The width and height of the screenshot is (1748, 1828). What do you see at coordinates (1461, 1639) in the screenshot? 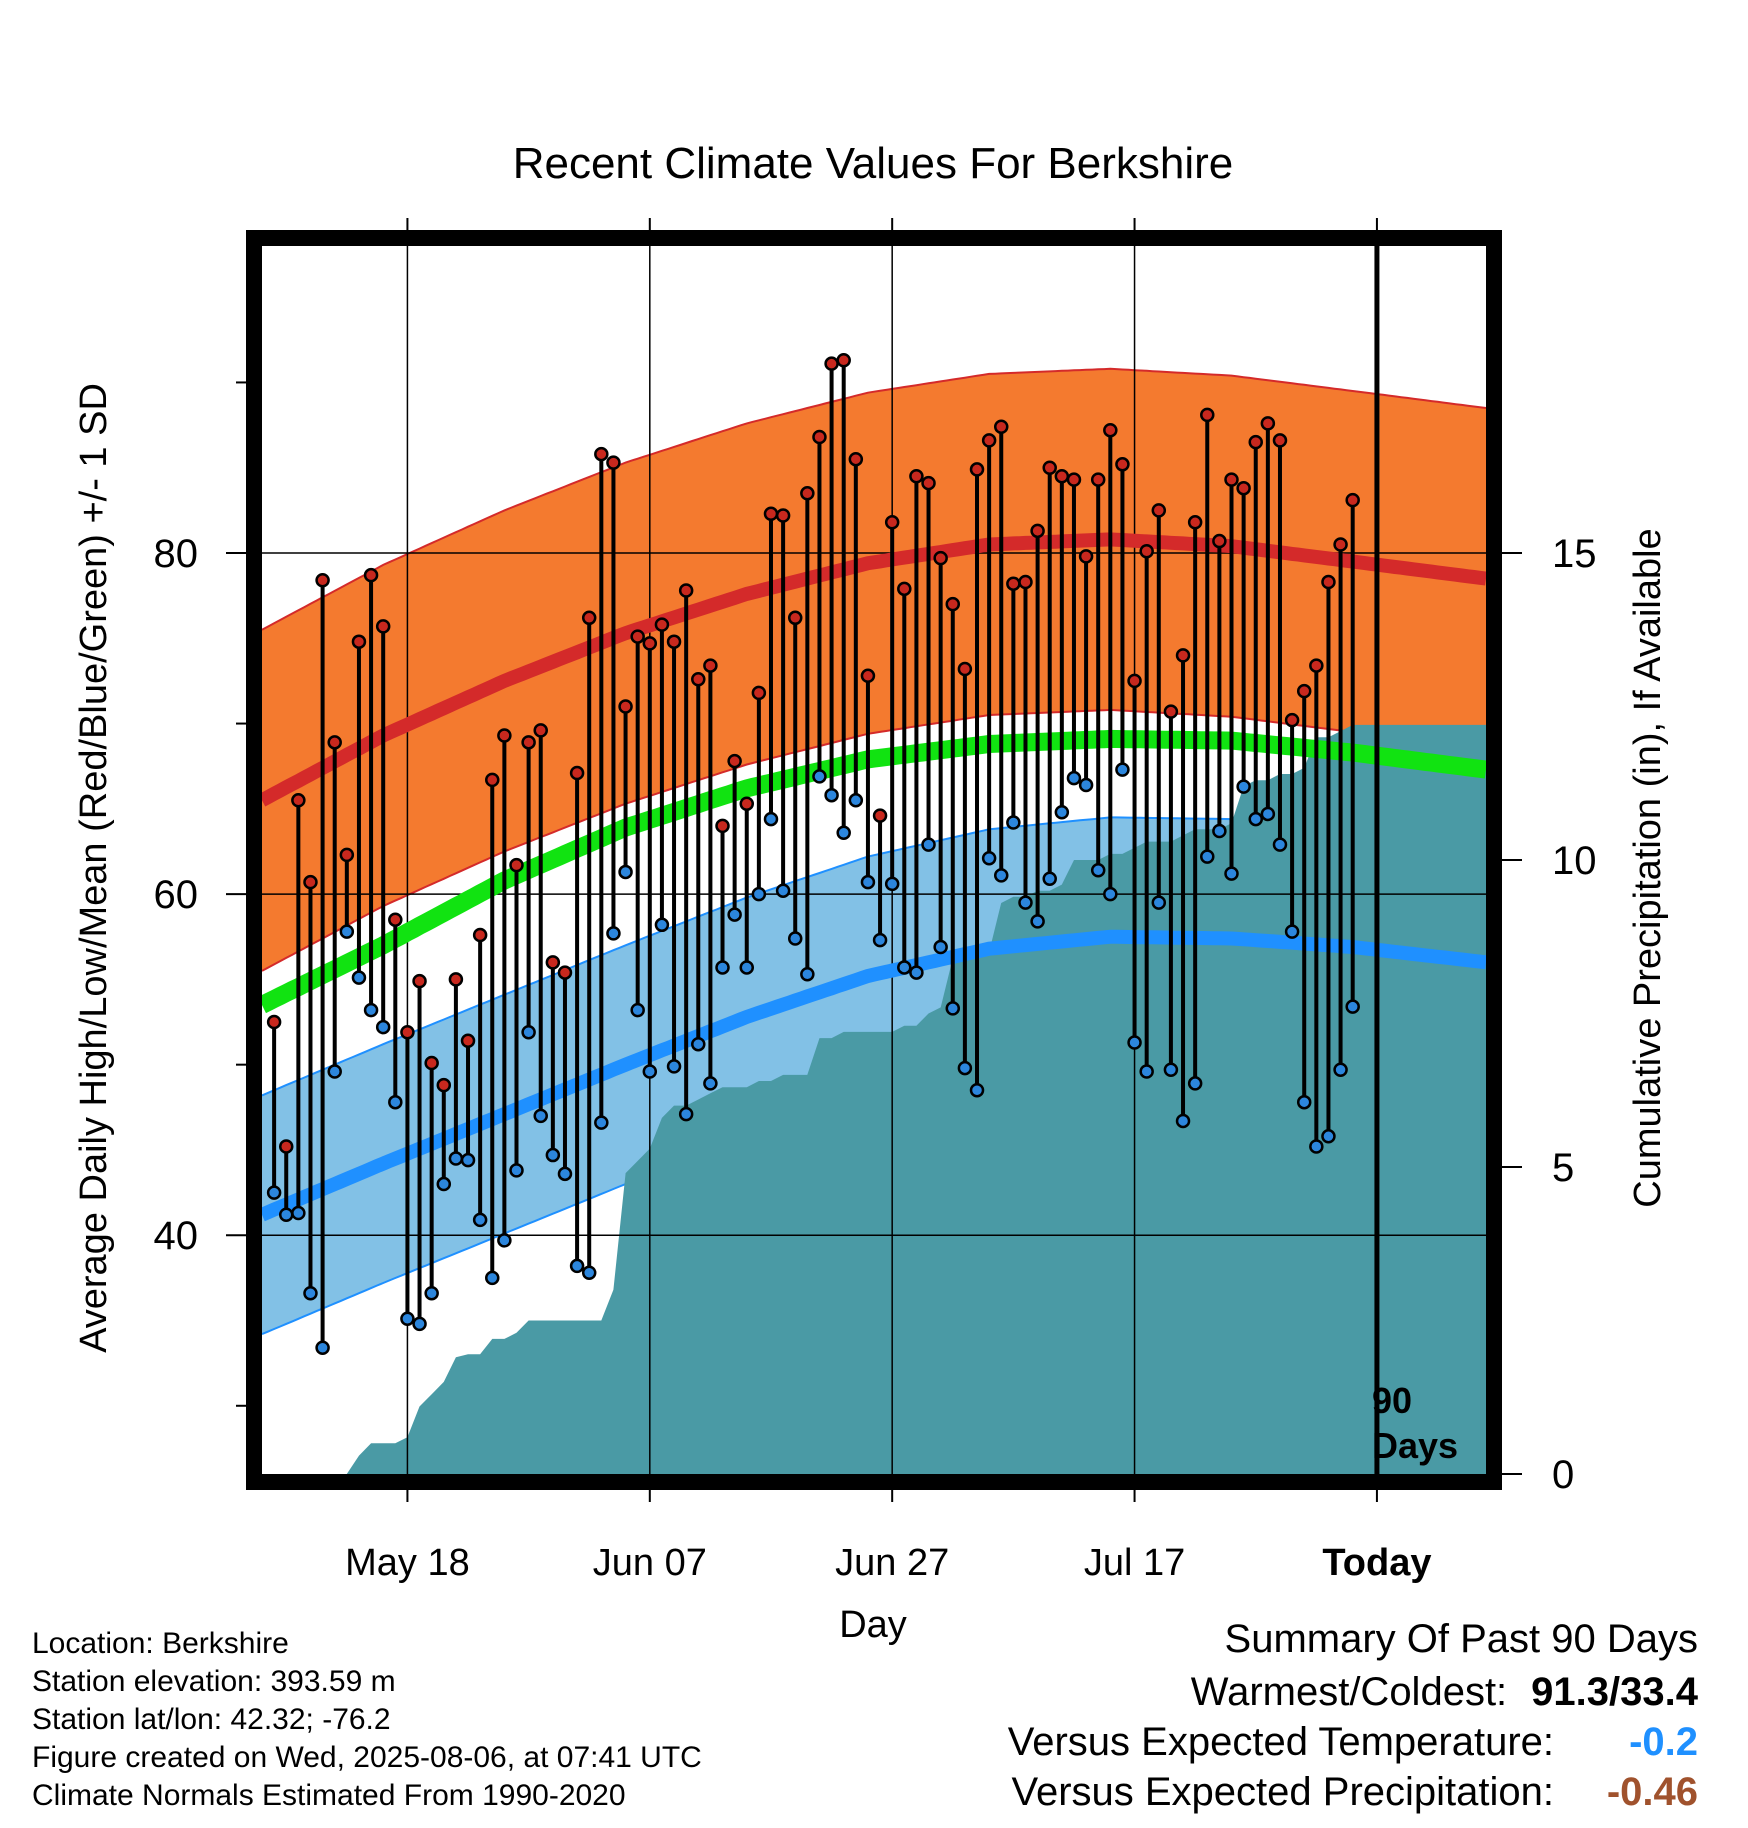
I see `summary-title: Summary Of Past 90 Days` at bounding box center [1461, 1639].